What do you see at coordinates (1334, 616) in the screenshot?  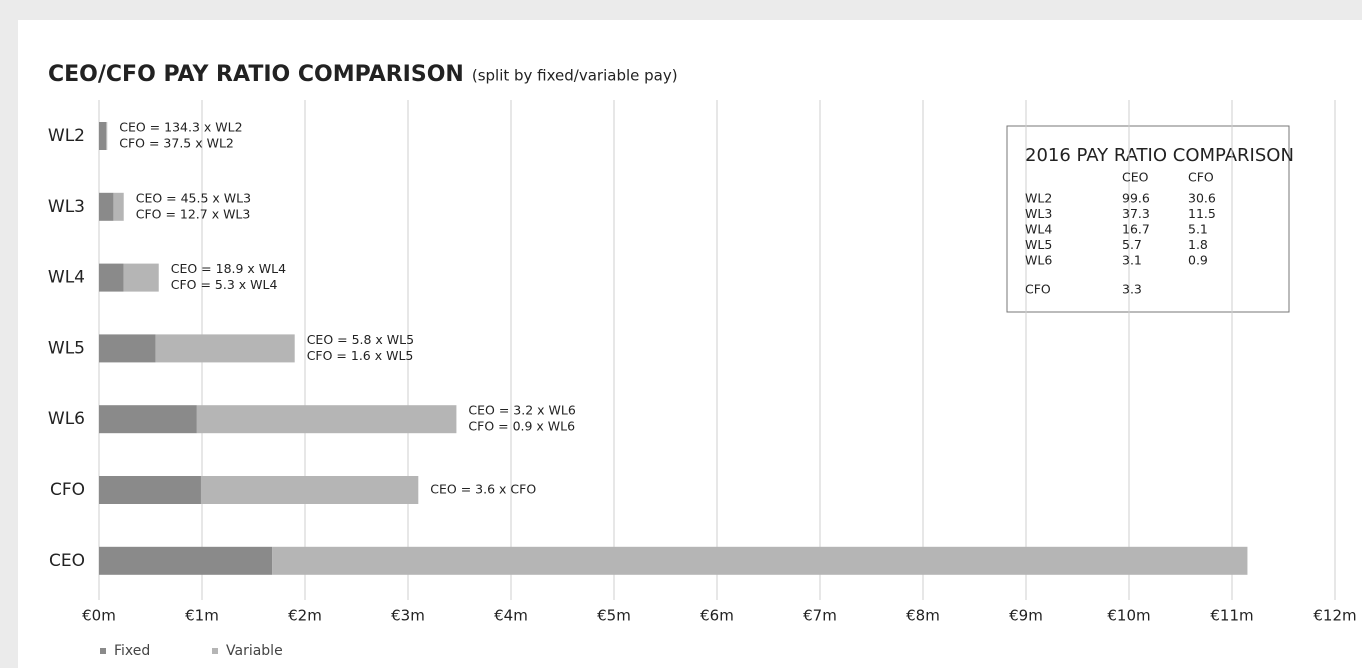 I see `x-tick-label: €12m` at bounding box center [1334, 616].